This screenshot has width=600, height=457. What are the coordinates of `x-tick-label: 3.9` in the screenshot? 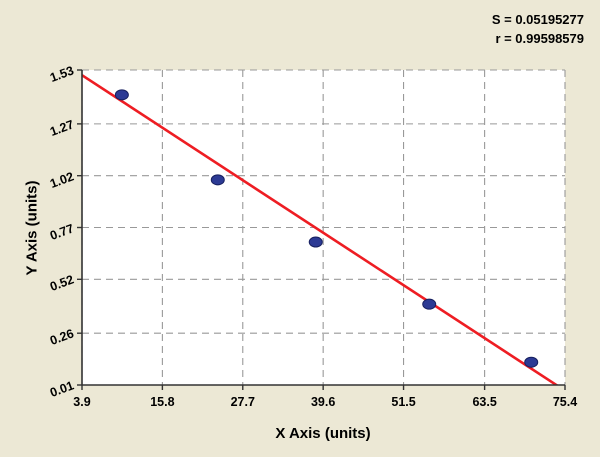 It's located at (82, 402).